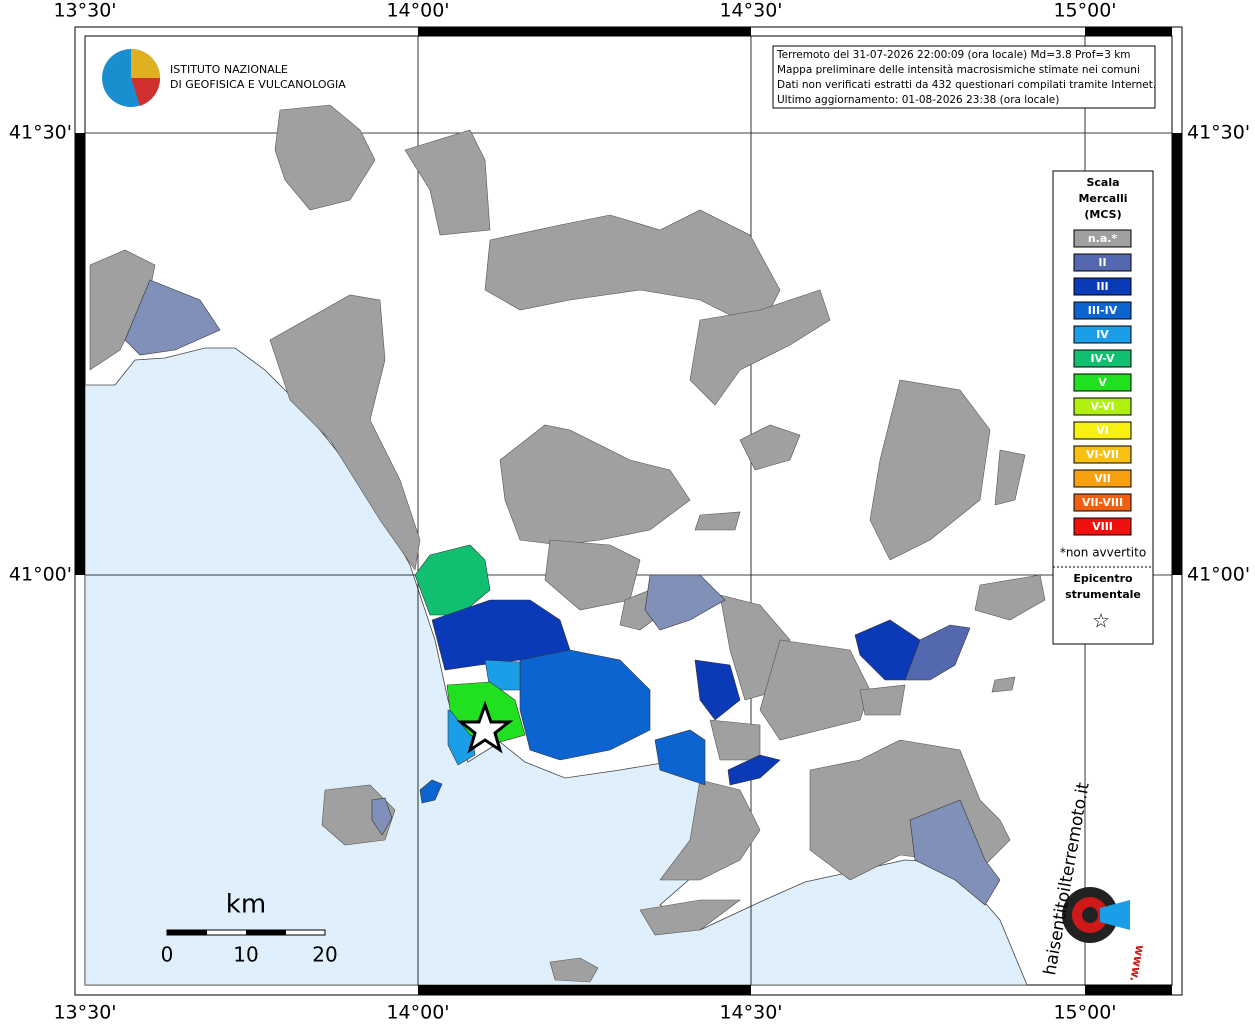 This screenshot has width=1255, height=1028. I want to click on legend-star: ☆, so click(1101, 621).